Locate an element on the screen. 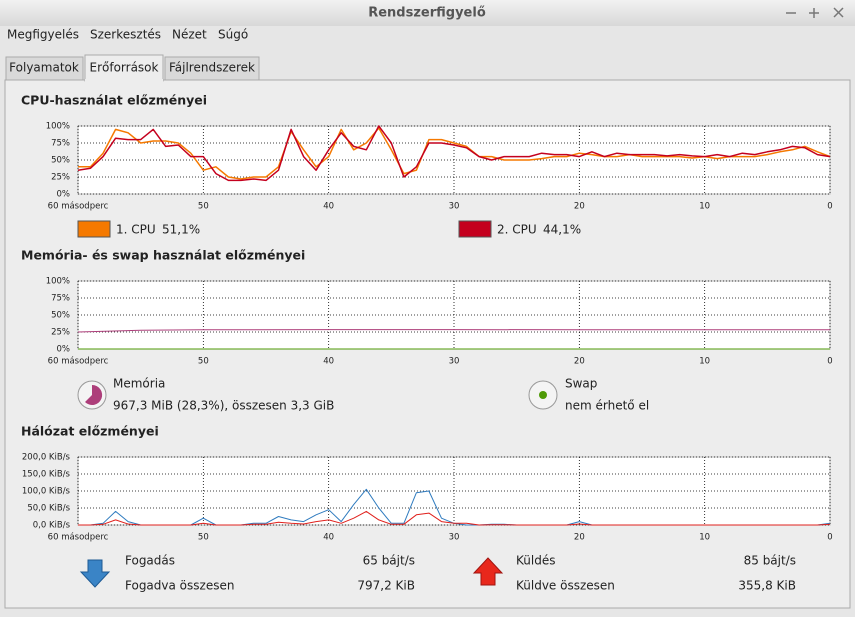 This screenshot has width=855, height=617. y-tick-label: 100,0 KiB/s is located at coordinates (46, 492).